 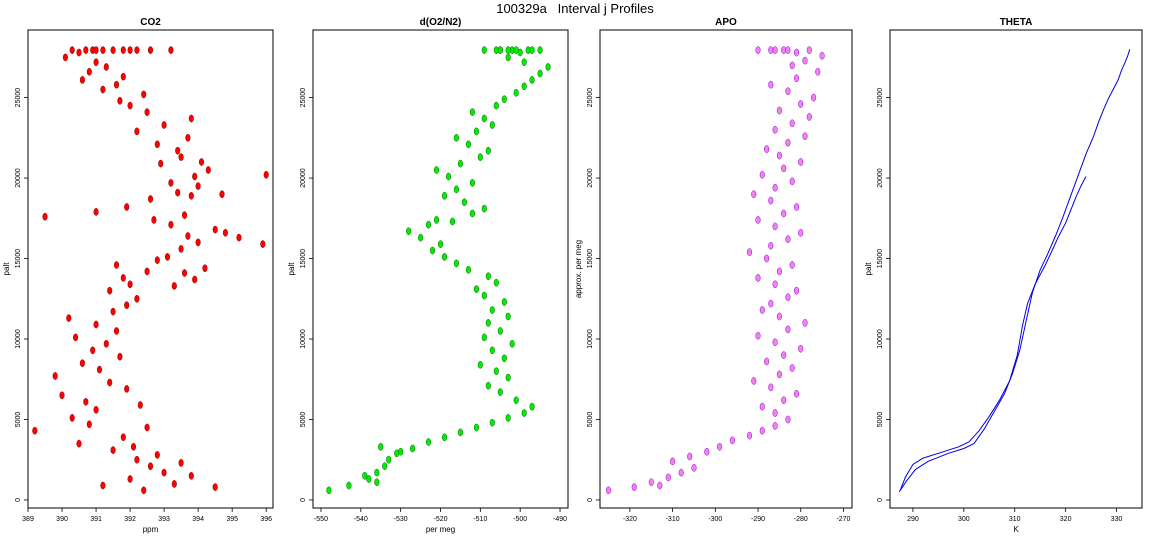 I want to click on y-tick-label: 10000, so click(x=303, y=339).